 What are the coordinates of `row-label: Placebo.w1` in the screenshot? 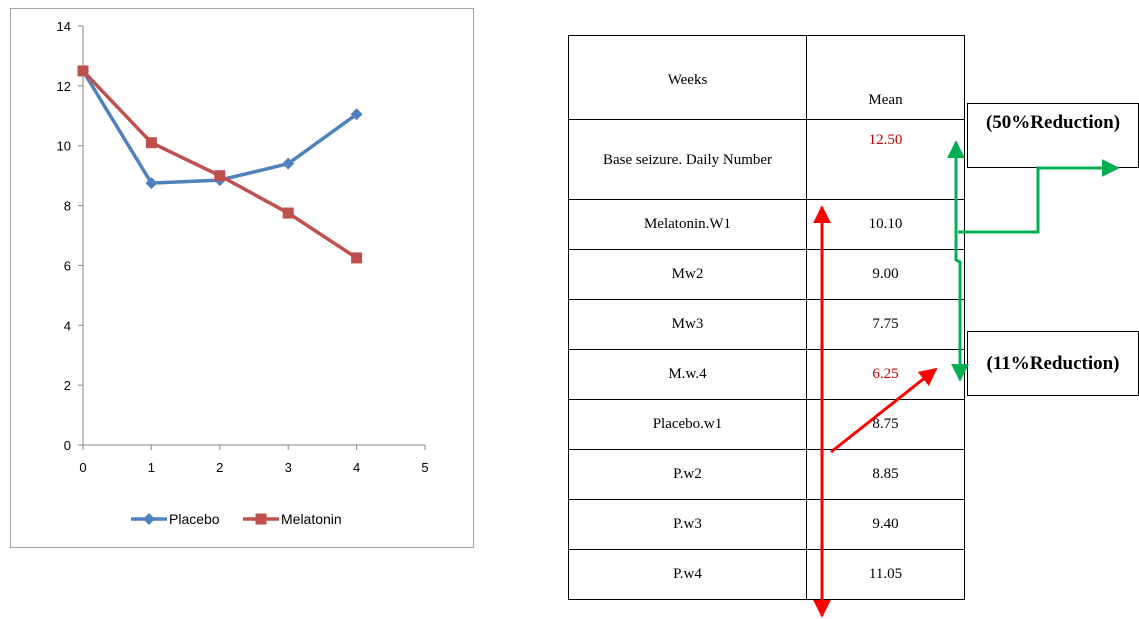 It's located at (687, 424).